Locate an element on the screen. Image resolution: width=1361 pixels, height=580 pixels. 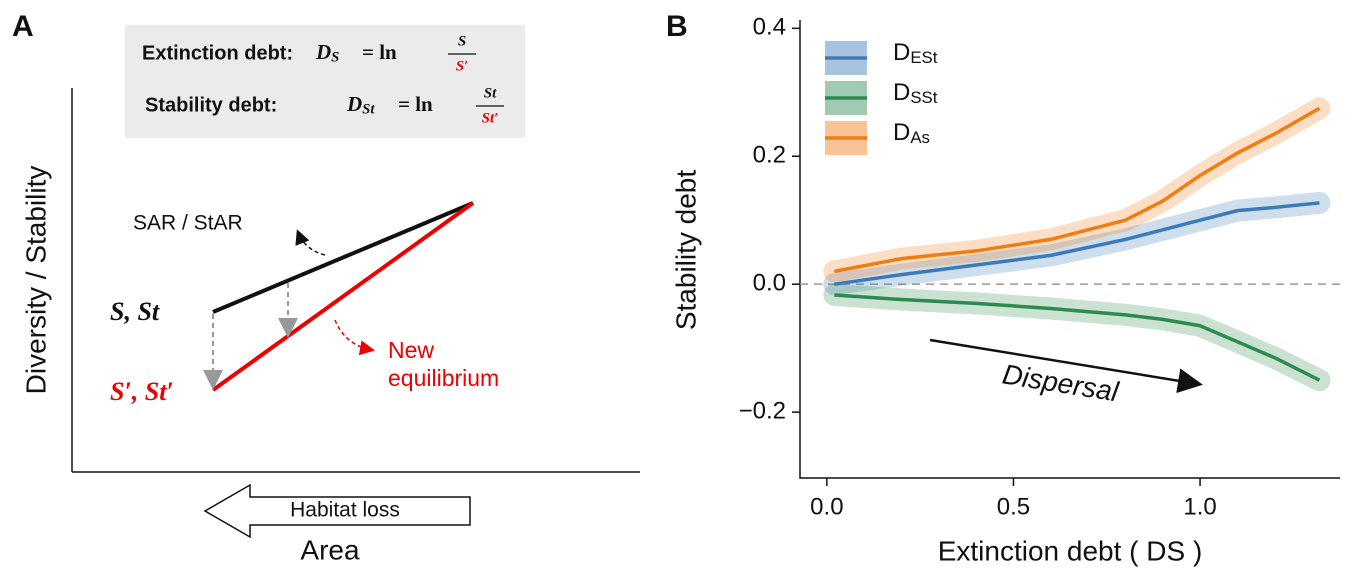
y-tick-label: −0.2 is located at coordinates (762, 410).